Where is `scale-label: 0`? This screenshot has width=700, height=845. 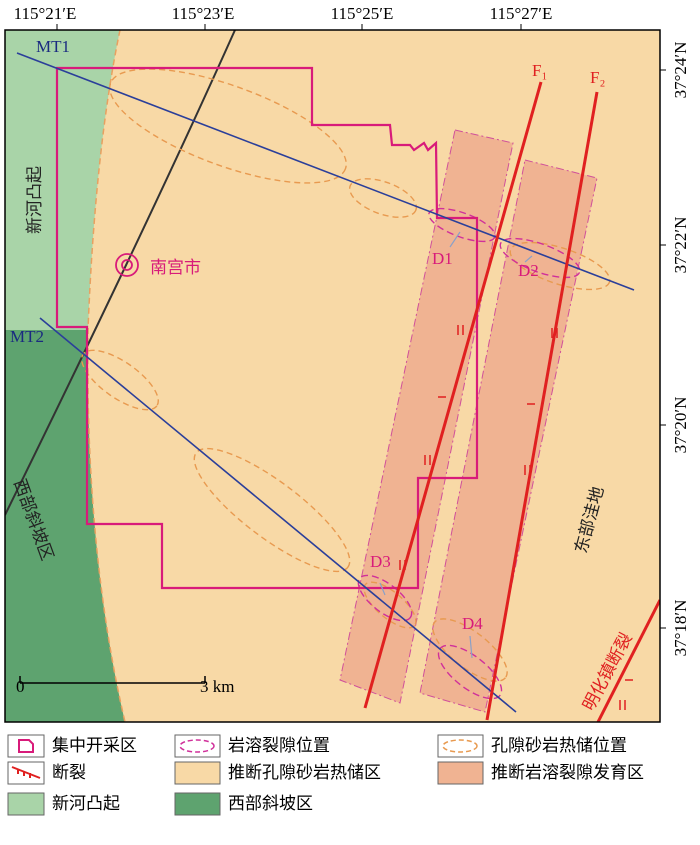 scale-label: 0 is located at coordinates (20, 686).